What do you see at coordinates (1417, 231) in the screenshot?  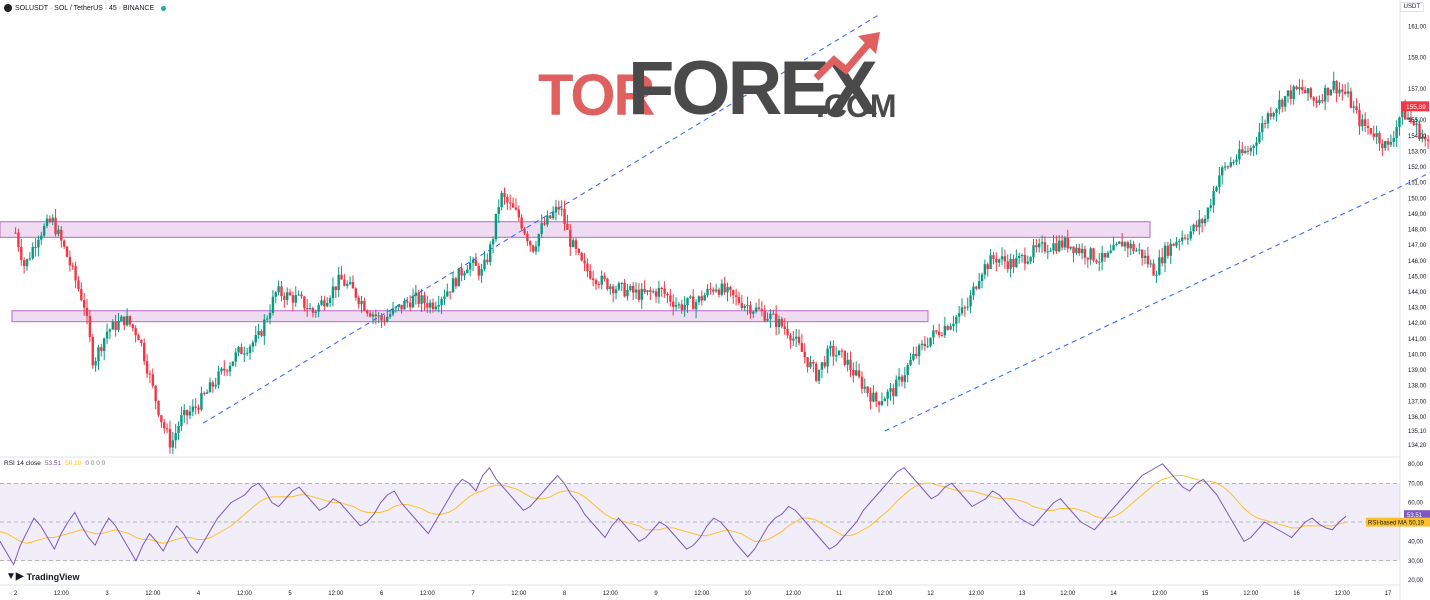 I see `price-tick-label: 148,00` at bounding box center [1417, 231].